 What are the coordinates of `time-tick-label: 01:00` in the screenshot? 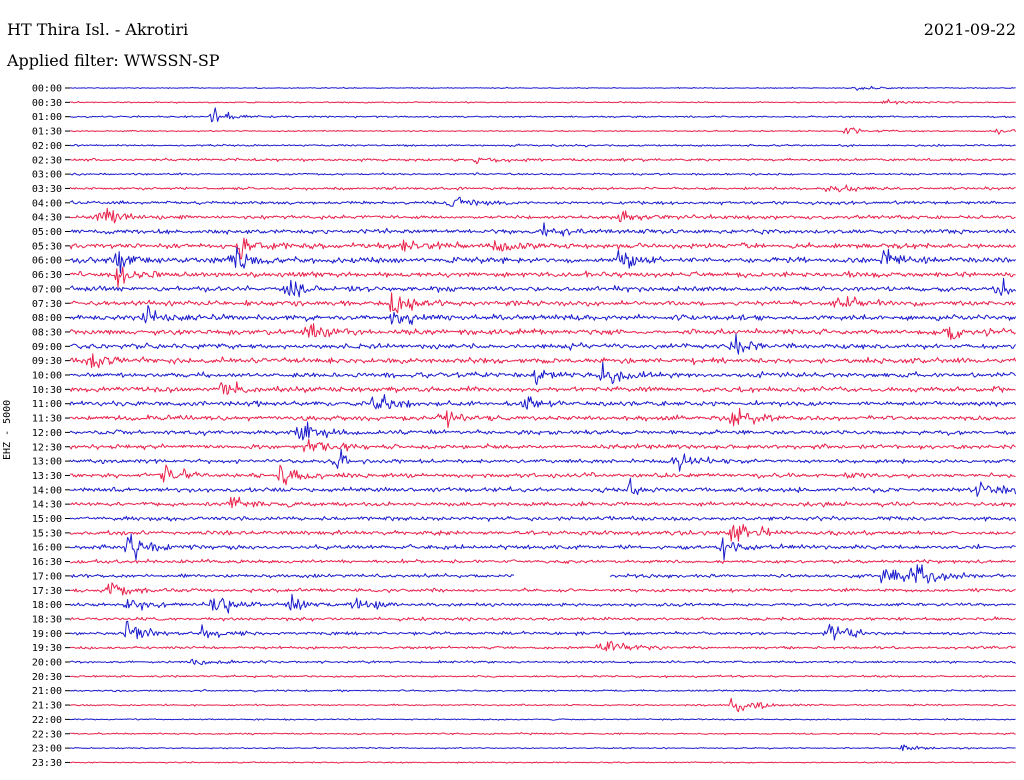 It's located at (47, 117).